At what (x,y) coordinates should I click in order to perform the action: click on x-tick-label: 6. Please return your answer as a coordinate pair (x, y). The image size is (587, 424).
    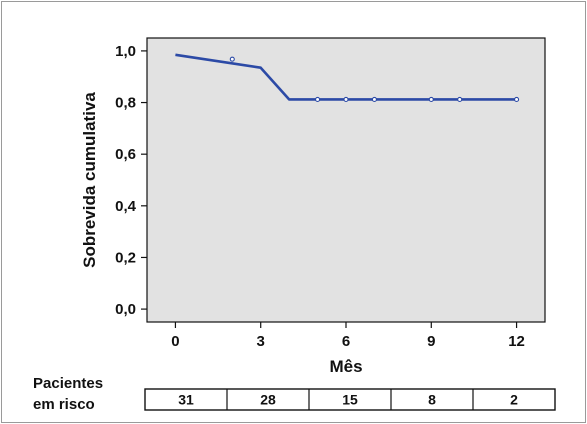
    Looking at the image, I should click on (346, 341).